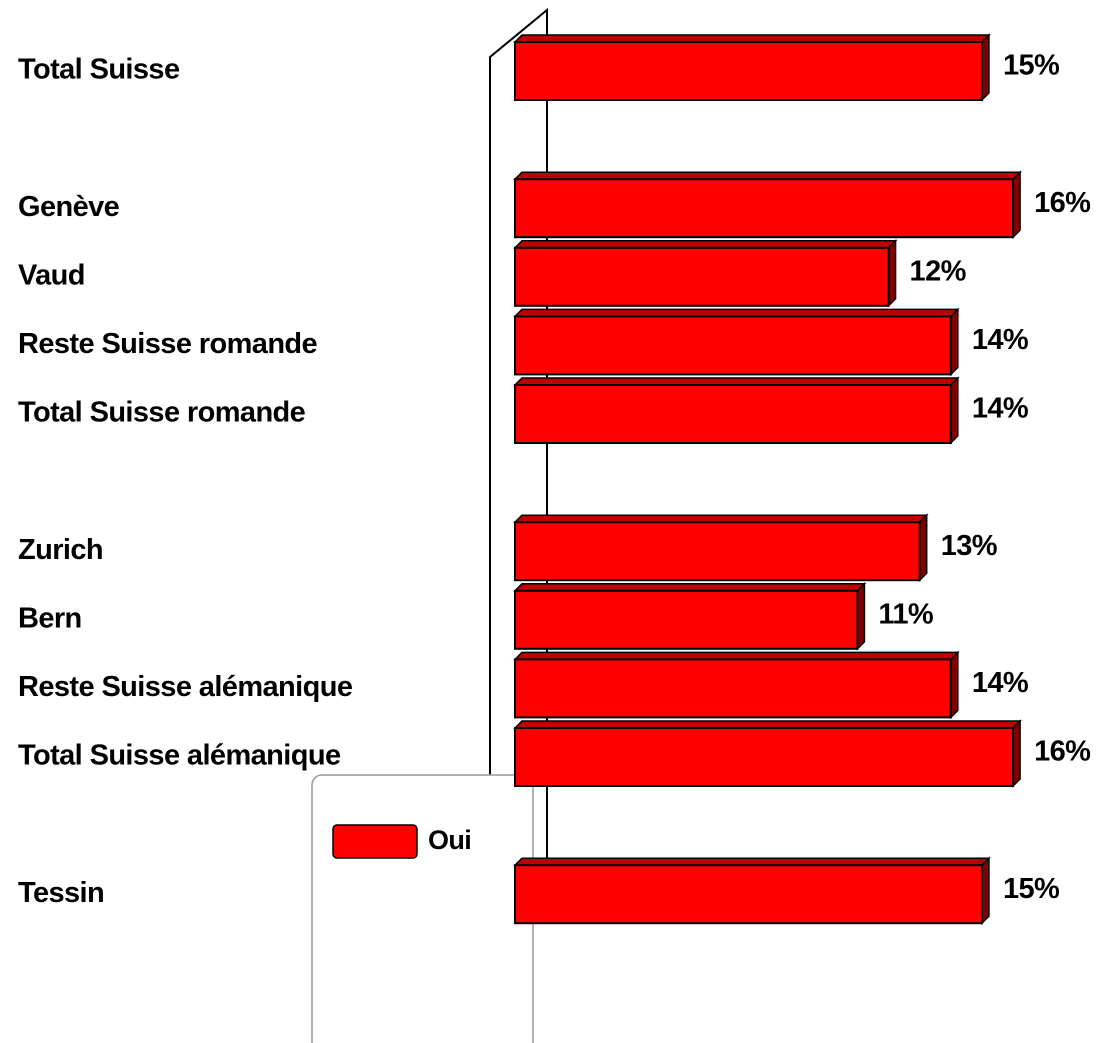  Describe the element at coordinates (162, 413) in the screenshot. I see `category-label: Total Suisse romande` at that location.